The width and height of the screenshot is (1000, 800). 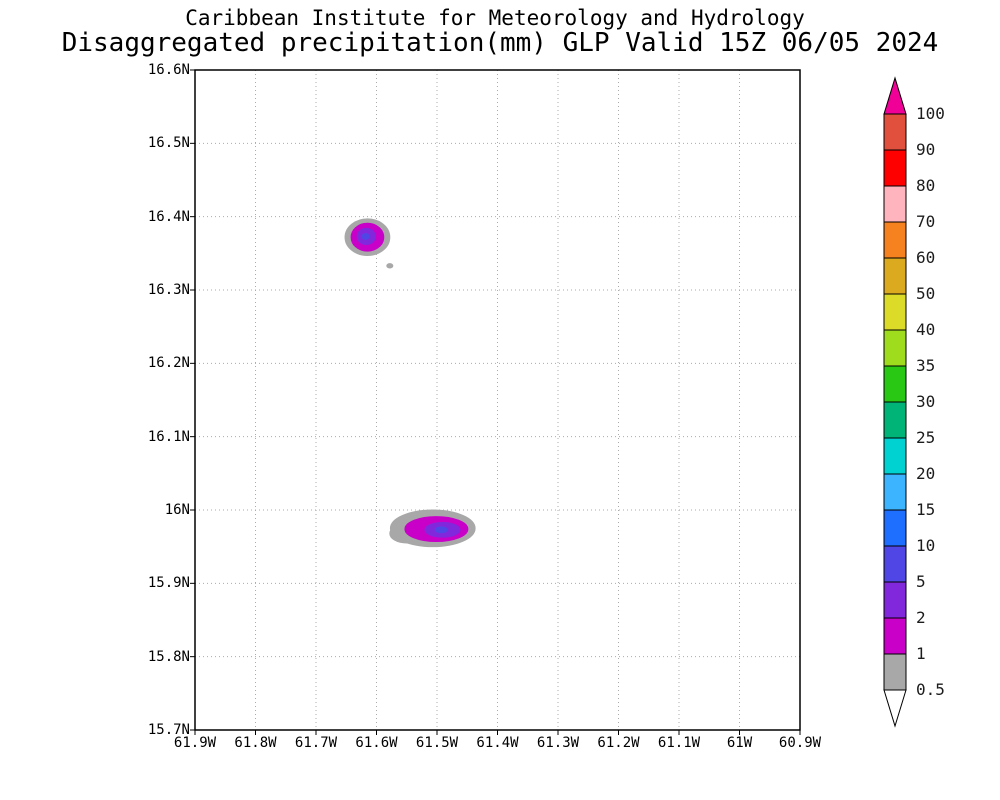 What do you see at coordinates (800, 743) in the screenshot?
I see `x-tick-label: 60.9W` at bounding box center [800, 743].